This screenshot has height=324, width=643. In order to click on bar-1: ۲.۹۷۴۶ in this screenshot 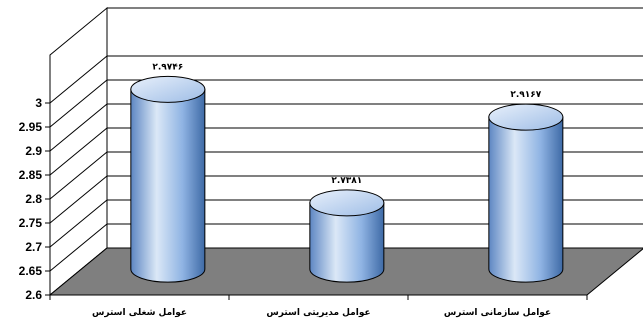, I will do `click(168, 172)`.